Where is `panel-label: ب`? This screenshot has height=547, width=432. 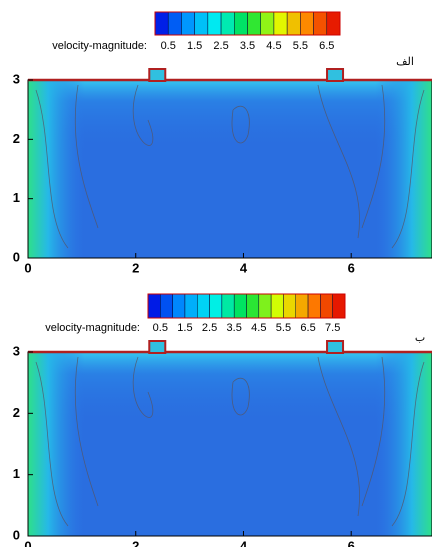
panel-label: ب is located at coordinates (420, 338).